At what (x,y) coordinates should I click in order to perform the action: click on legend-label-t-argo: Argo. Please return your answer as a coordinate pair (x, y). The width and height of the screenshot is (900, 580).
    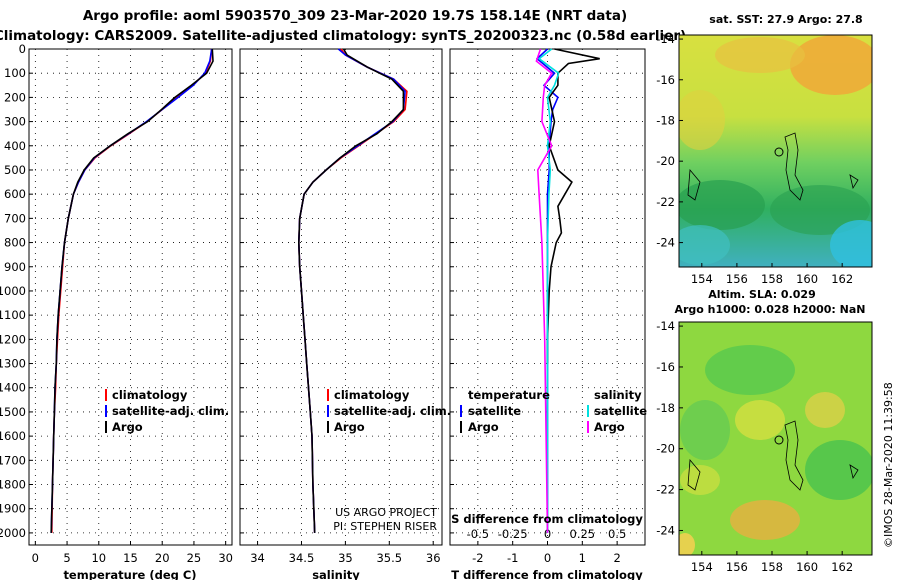
    Looking at the image, I should click on (483, 427).